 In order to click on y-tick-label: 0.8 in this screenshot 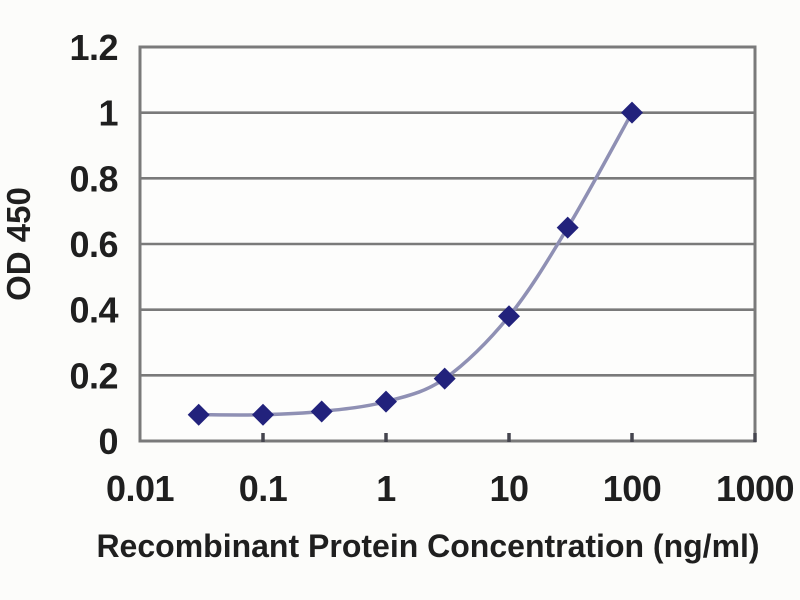, I will do `click(93, 178)`.